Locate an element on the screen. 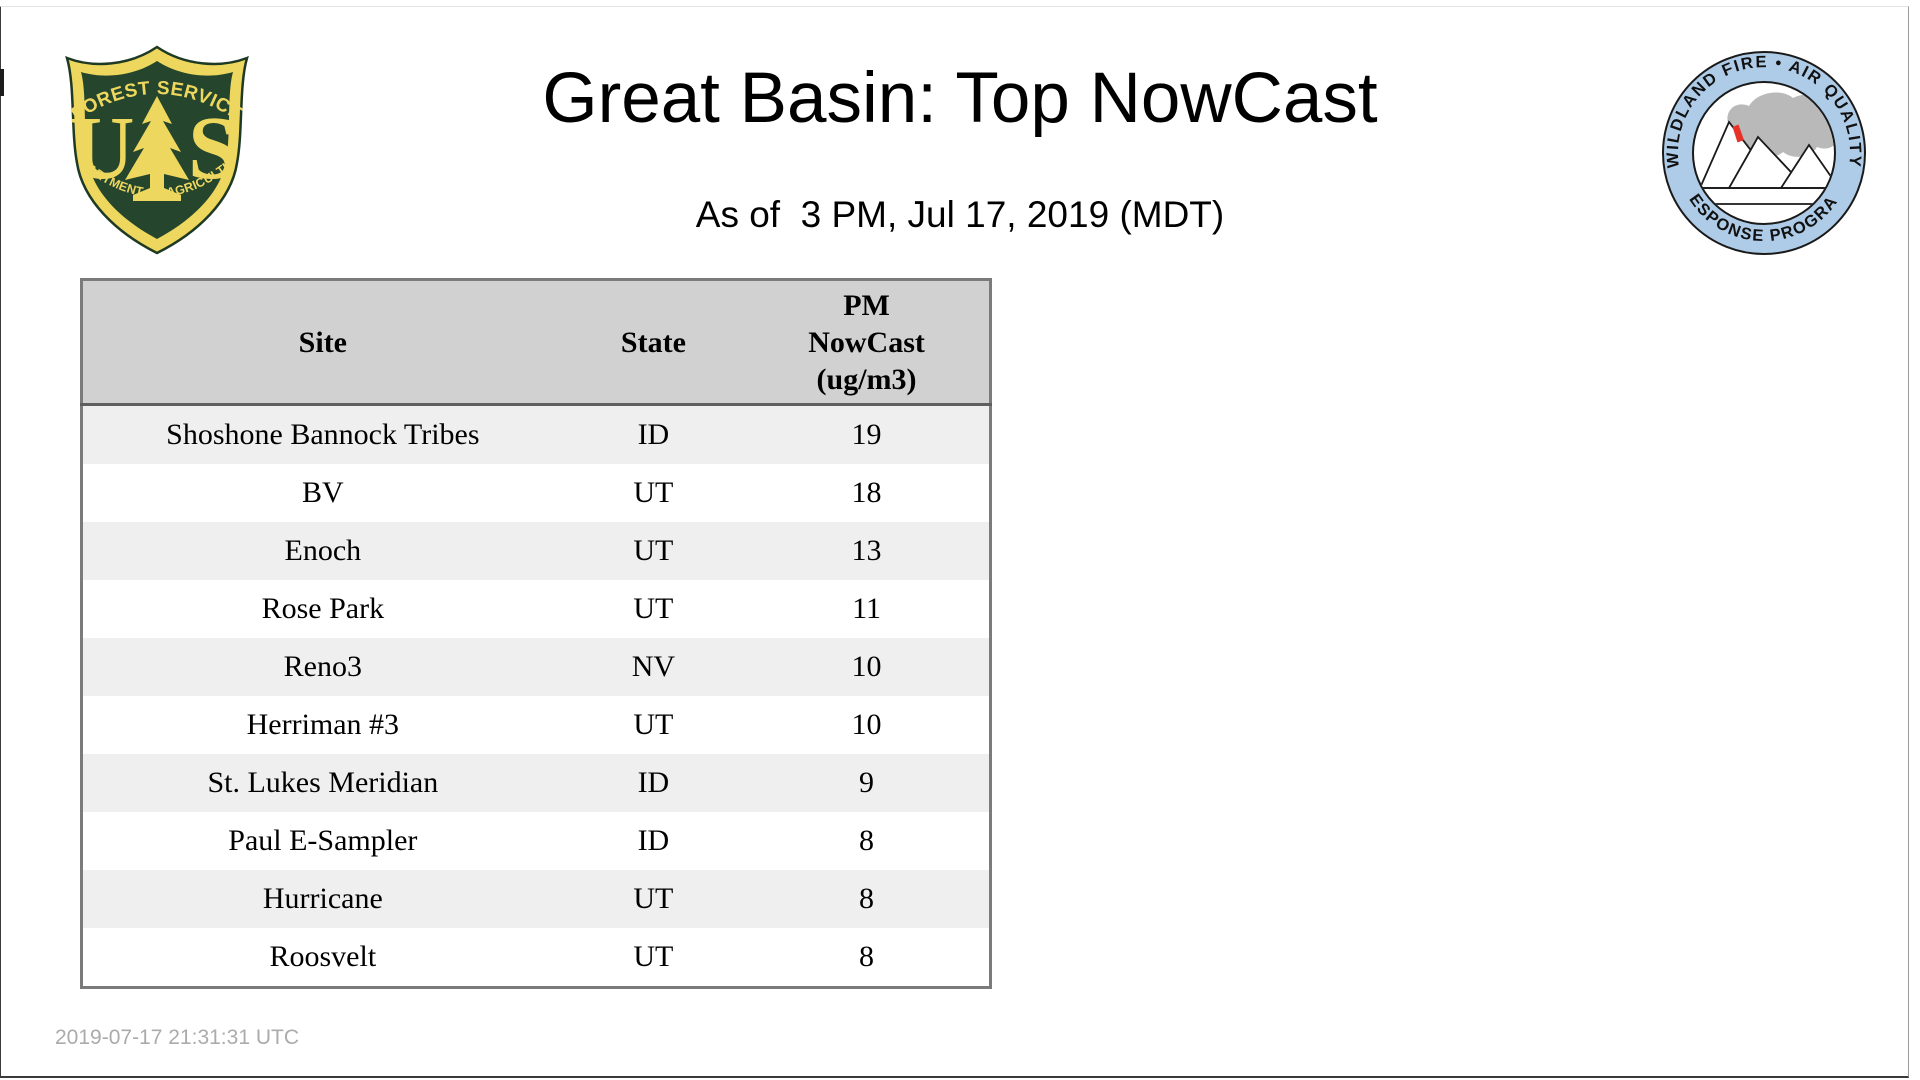  table-row: Hurricane UT 8 is located at coordinates (536, 899).